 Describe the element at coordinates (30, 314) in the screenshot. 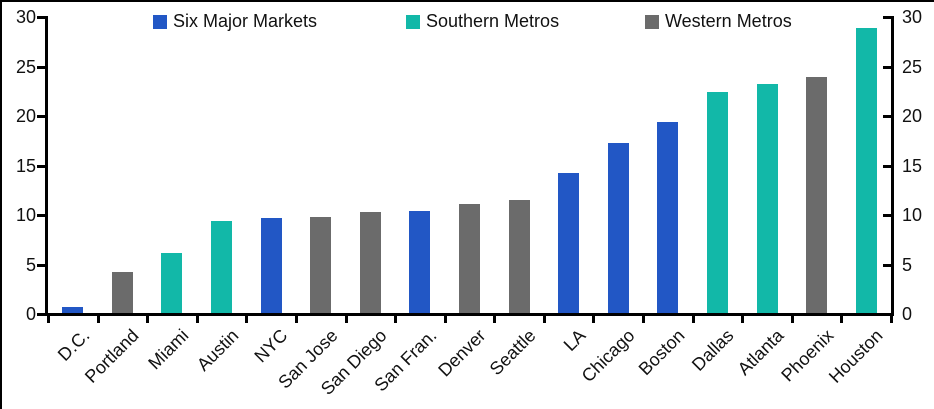

I see `y-tick-label-left: 0` at that location.